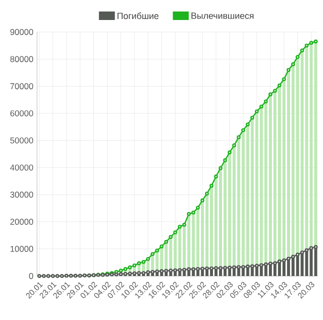 Image resolution: width=323 pixels, height=320 pixels. What do you see at coordinates (22, 167) in the screenshot?
I see `y-tick-label: 40000` at bounding box center [22, 167].